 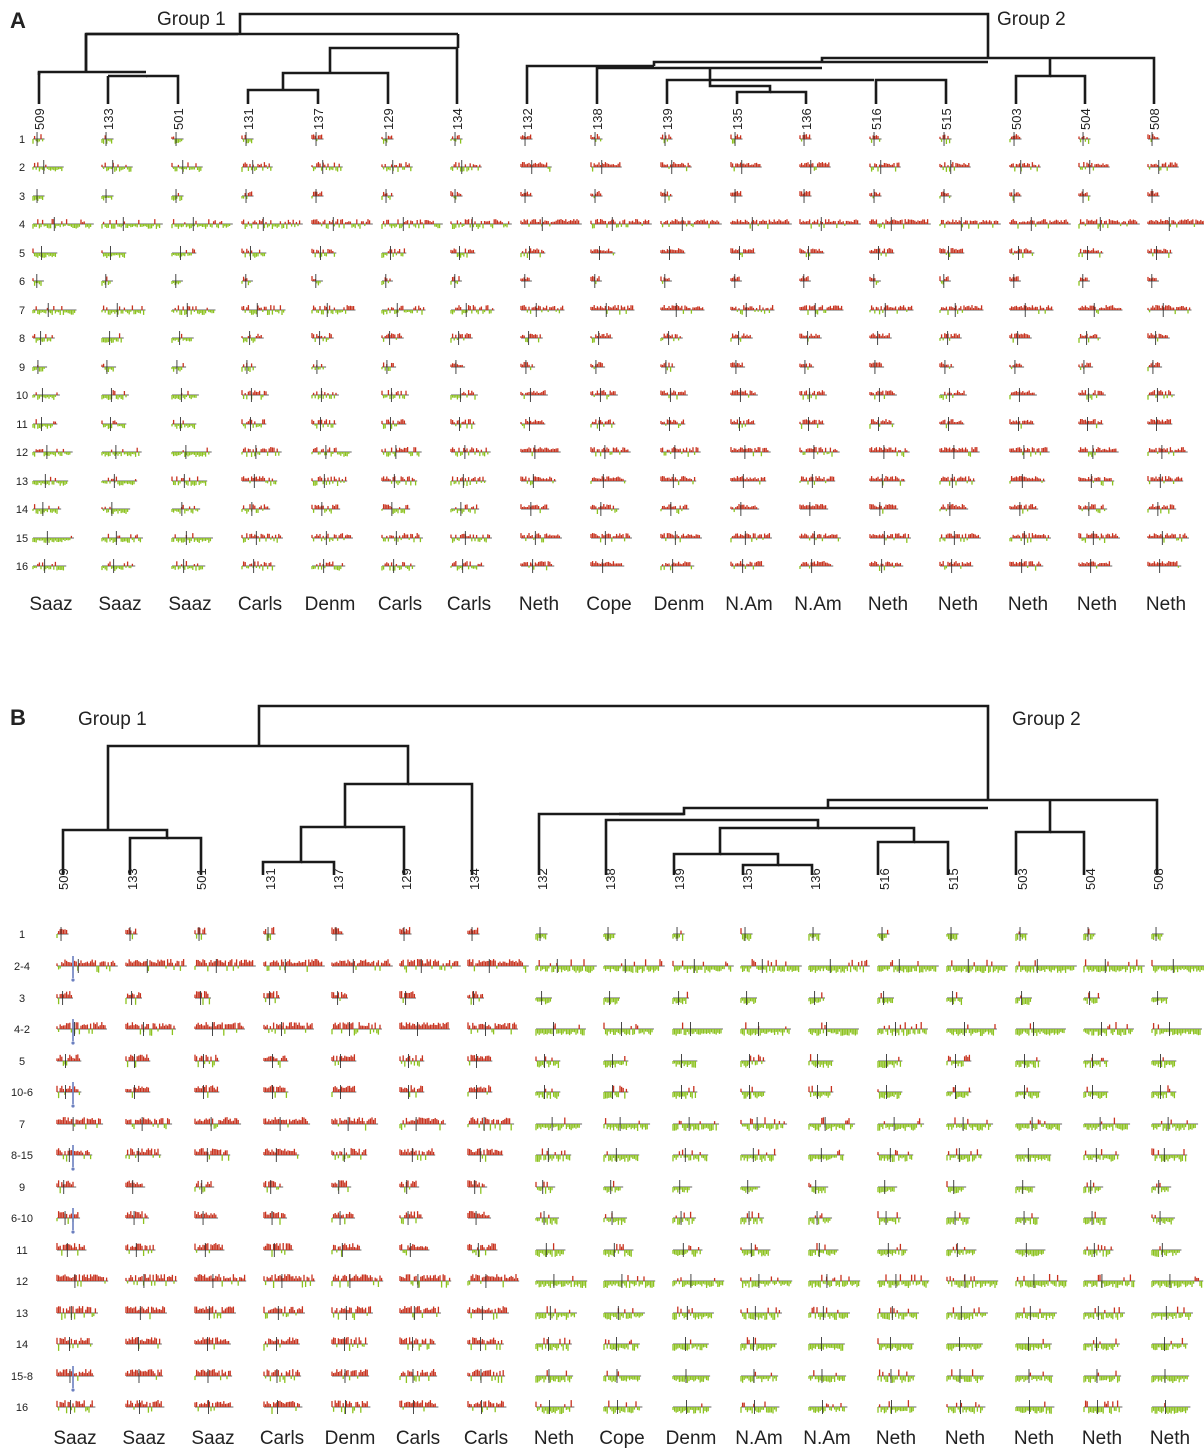 I want to click on group-2-label: Group 2, so click(x=1031, y=19).